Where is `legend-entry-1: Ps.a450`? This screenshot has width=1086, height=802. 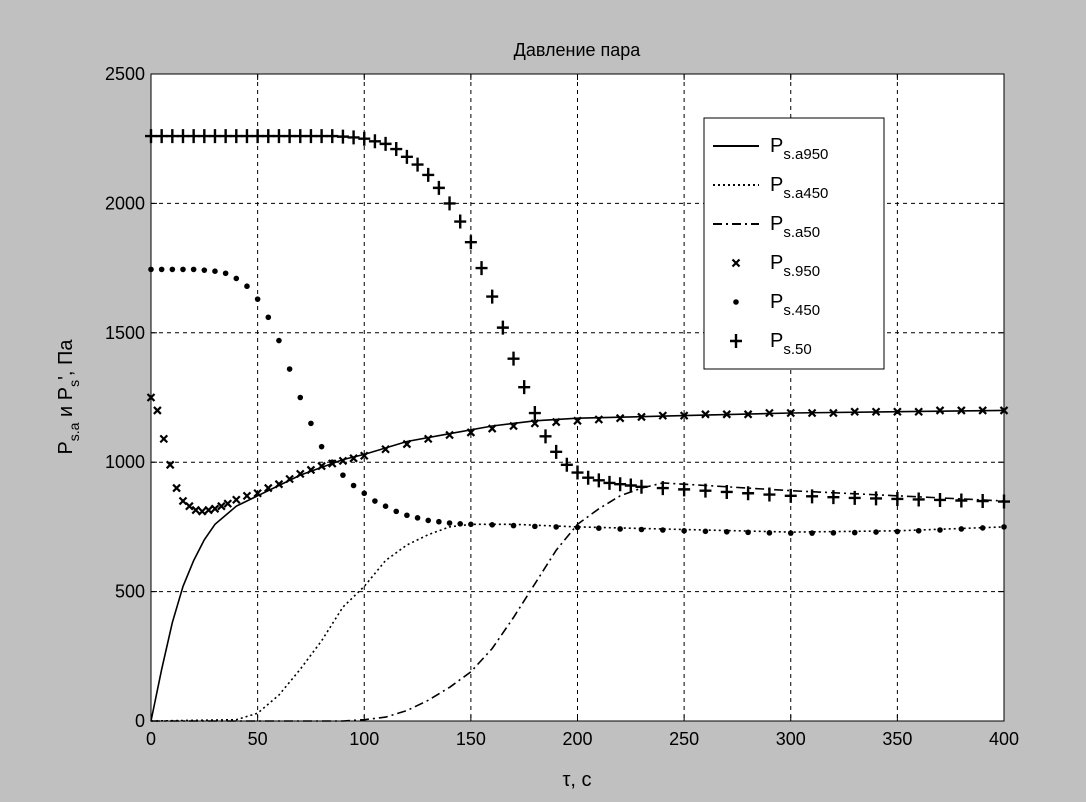
legend-entry-1: Ps.a450 is located at coordinates (770, 188).